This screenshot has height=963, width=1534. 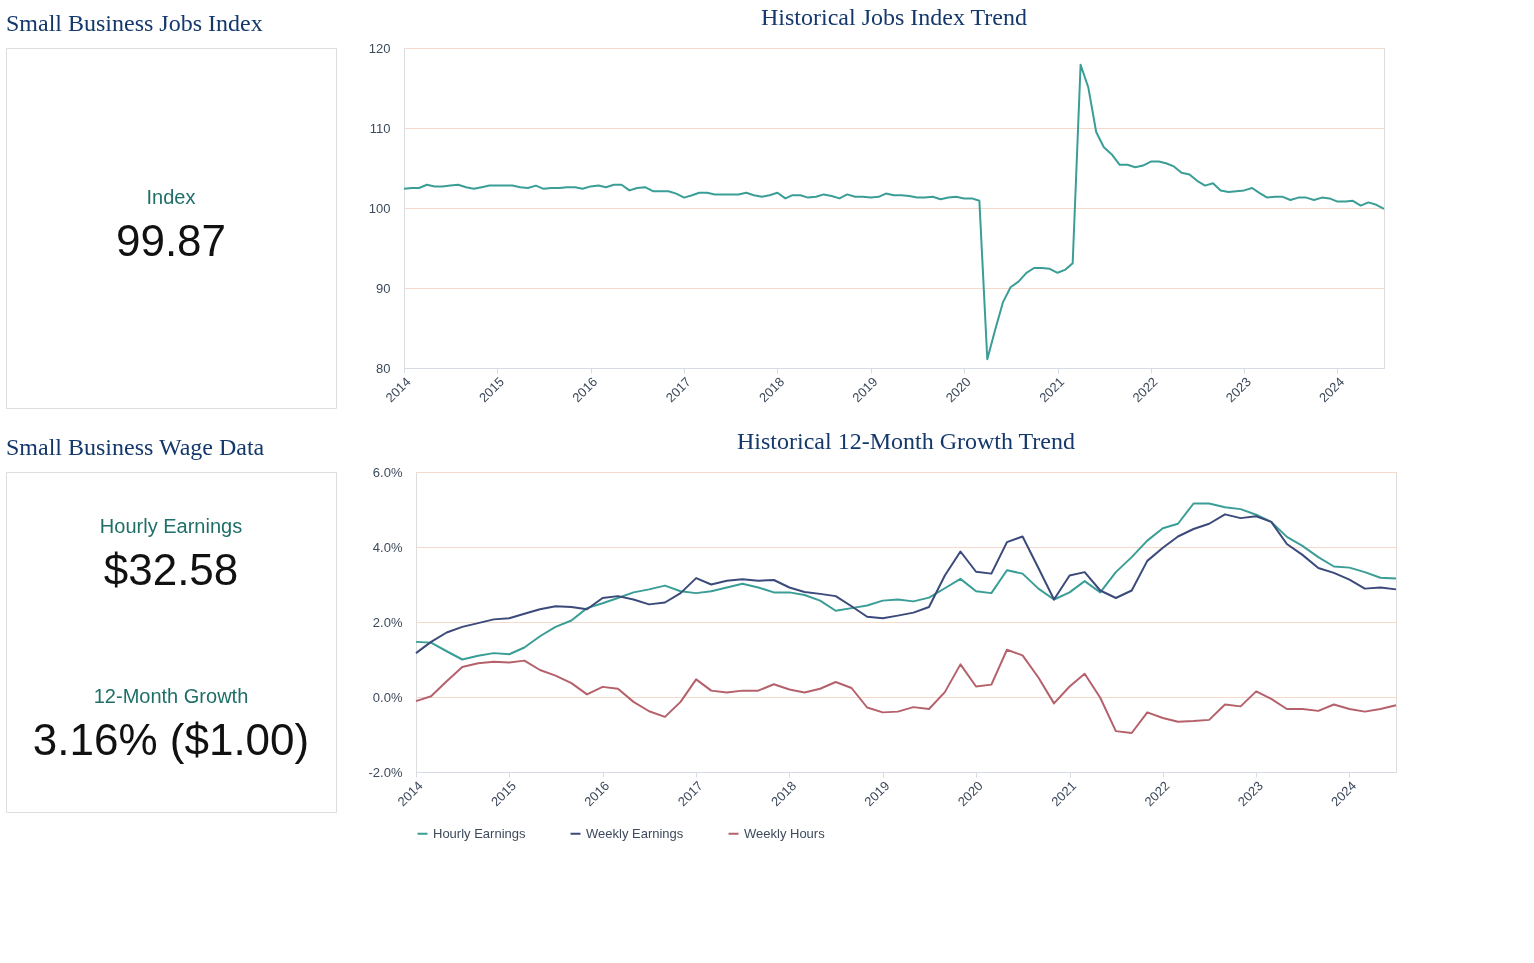 I want to click on text: 12-Month Growth, so click(x=171, y=696).